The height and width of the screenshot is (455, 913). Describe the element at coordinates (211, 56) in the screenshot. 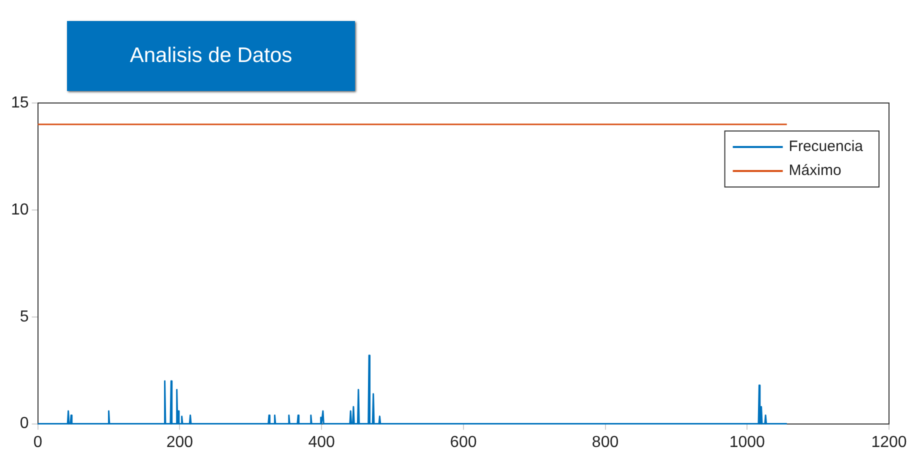

I see `chart-title: Analisis de Datos` at that location.